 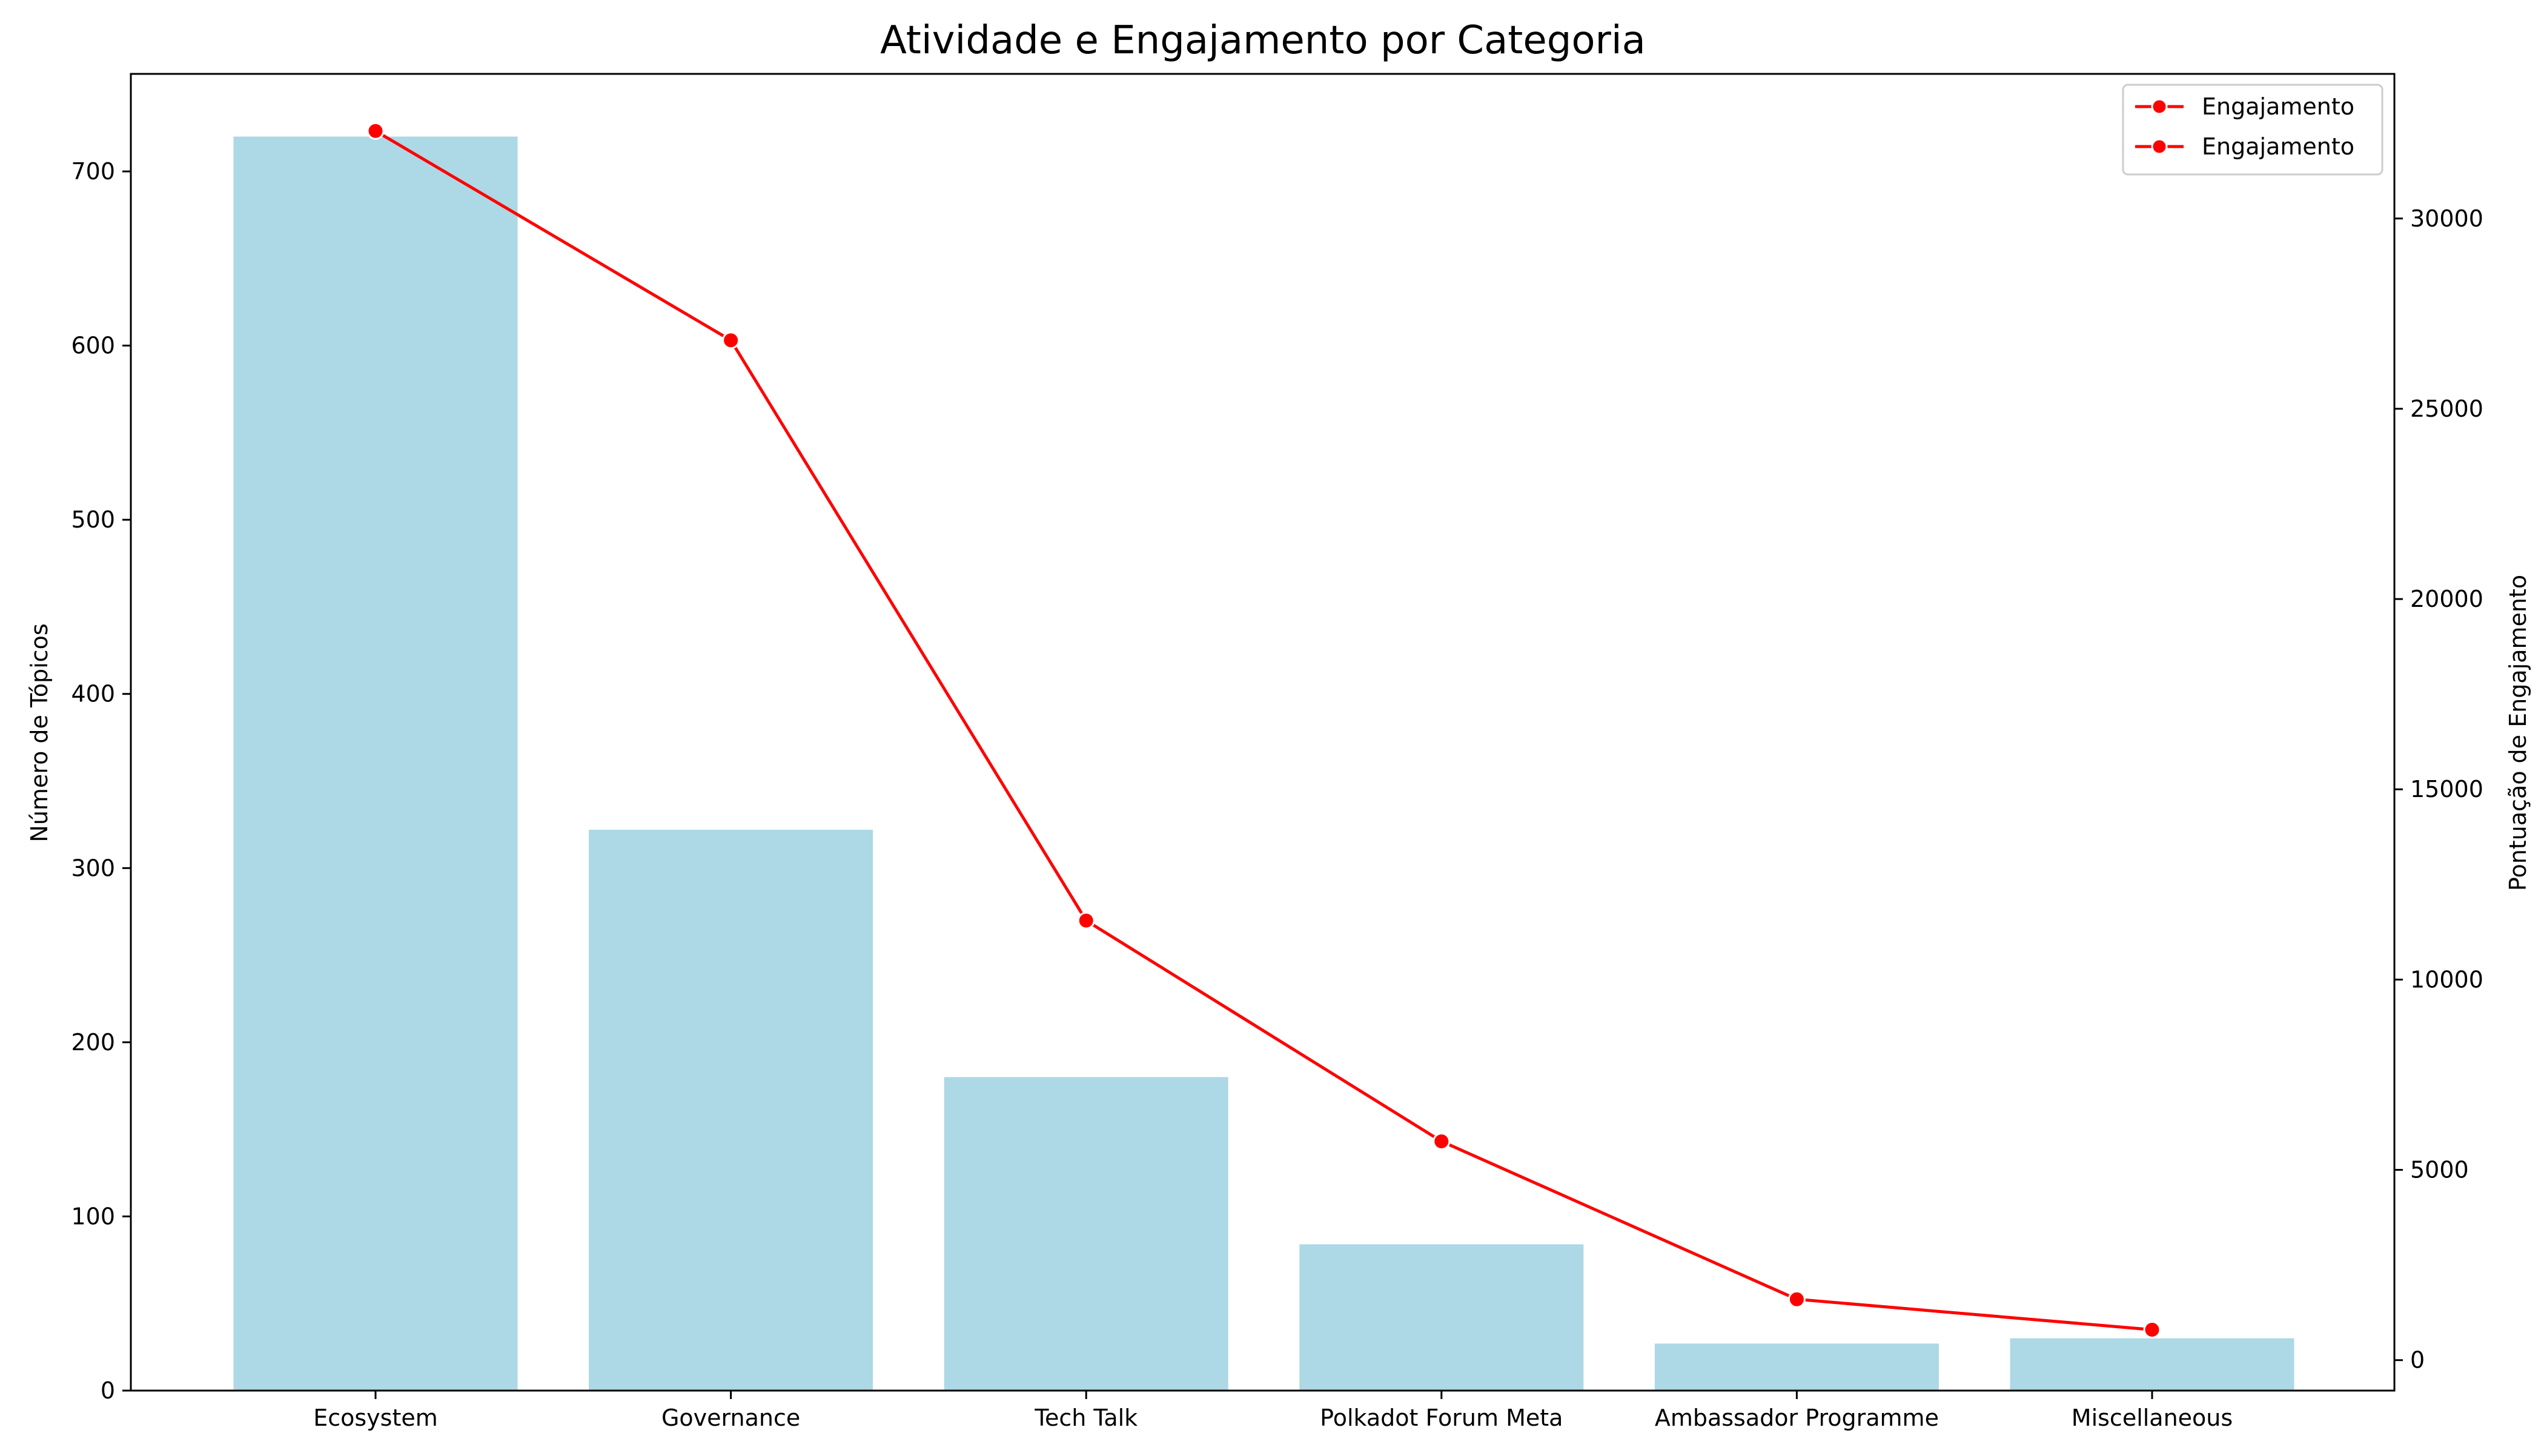 What do you see at coordinates (40, 732) in the screenshot?
I see `y-axis-left-label: Número de Tópicos` at bounding box center [40, 732].